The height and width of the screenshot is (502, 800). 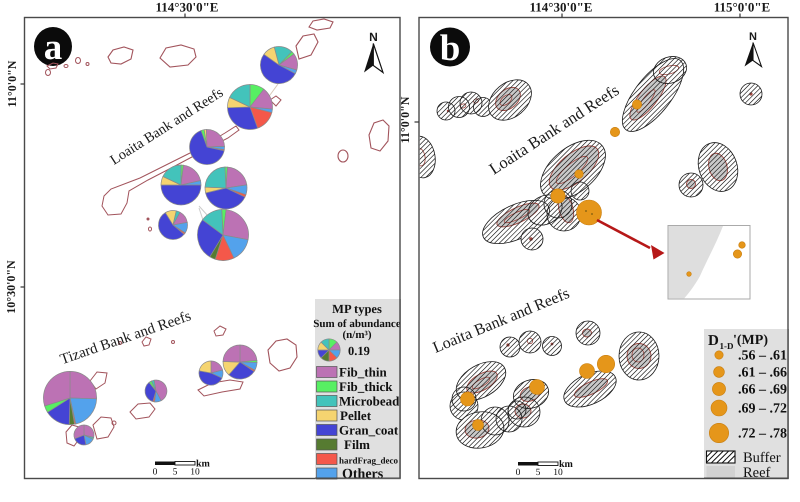 What do you see at coordinates (762, 458) in the screenshot?
I see `svg-text: Buffer` at bounding box center [762, 458].